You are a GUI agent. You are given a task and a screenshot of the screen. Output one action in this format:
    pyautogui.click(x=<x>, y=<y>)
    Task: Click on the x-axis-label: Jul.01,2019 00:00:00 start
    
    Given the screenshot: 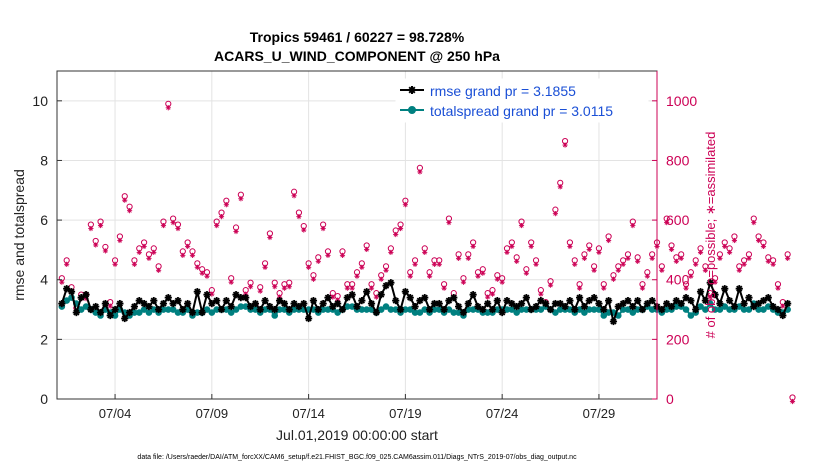 What is the action you would take?
    pyautogui.click(x=357, y=435)
    